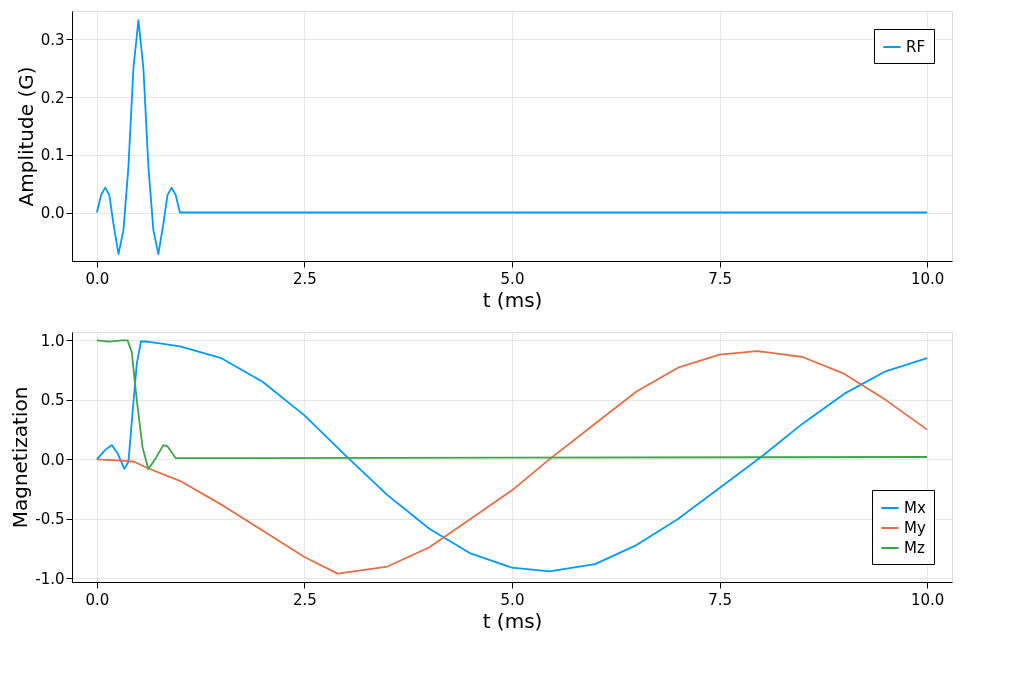 This screenshot has width=1024, height=683. I want to click on legend-label: Mx, so click(915, 508).